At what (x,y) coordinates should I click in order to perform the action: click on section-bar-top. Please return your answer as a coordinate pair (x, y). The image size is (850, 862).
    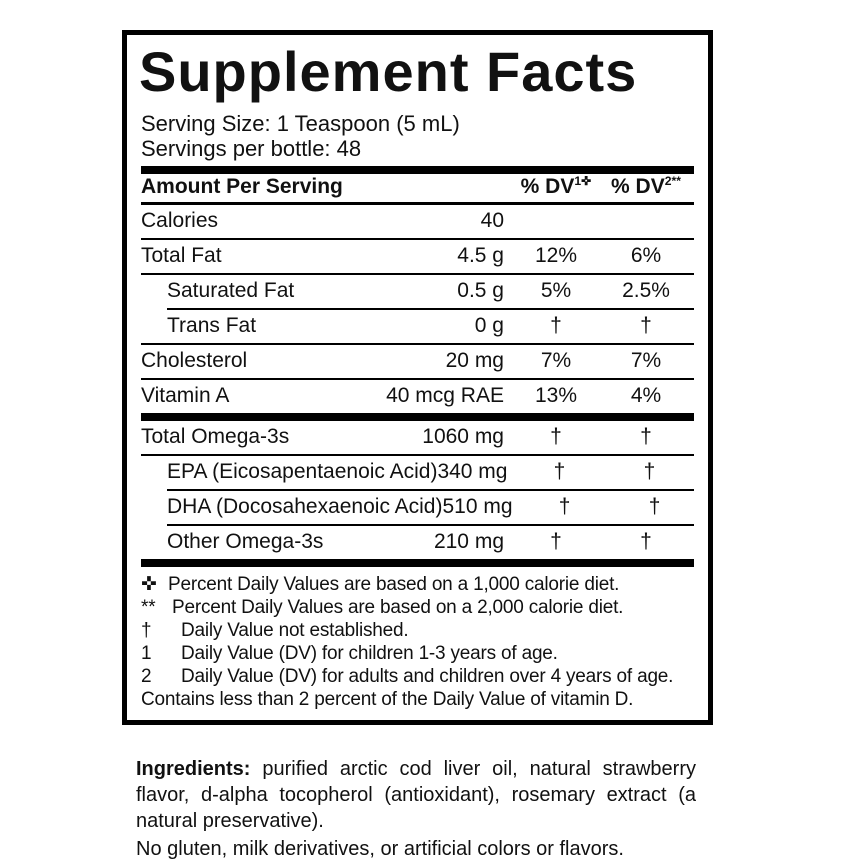
    Looking at the image, I should click on (417, 169).